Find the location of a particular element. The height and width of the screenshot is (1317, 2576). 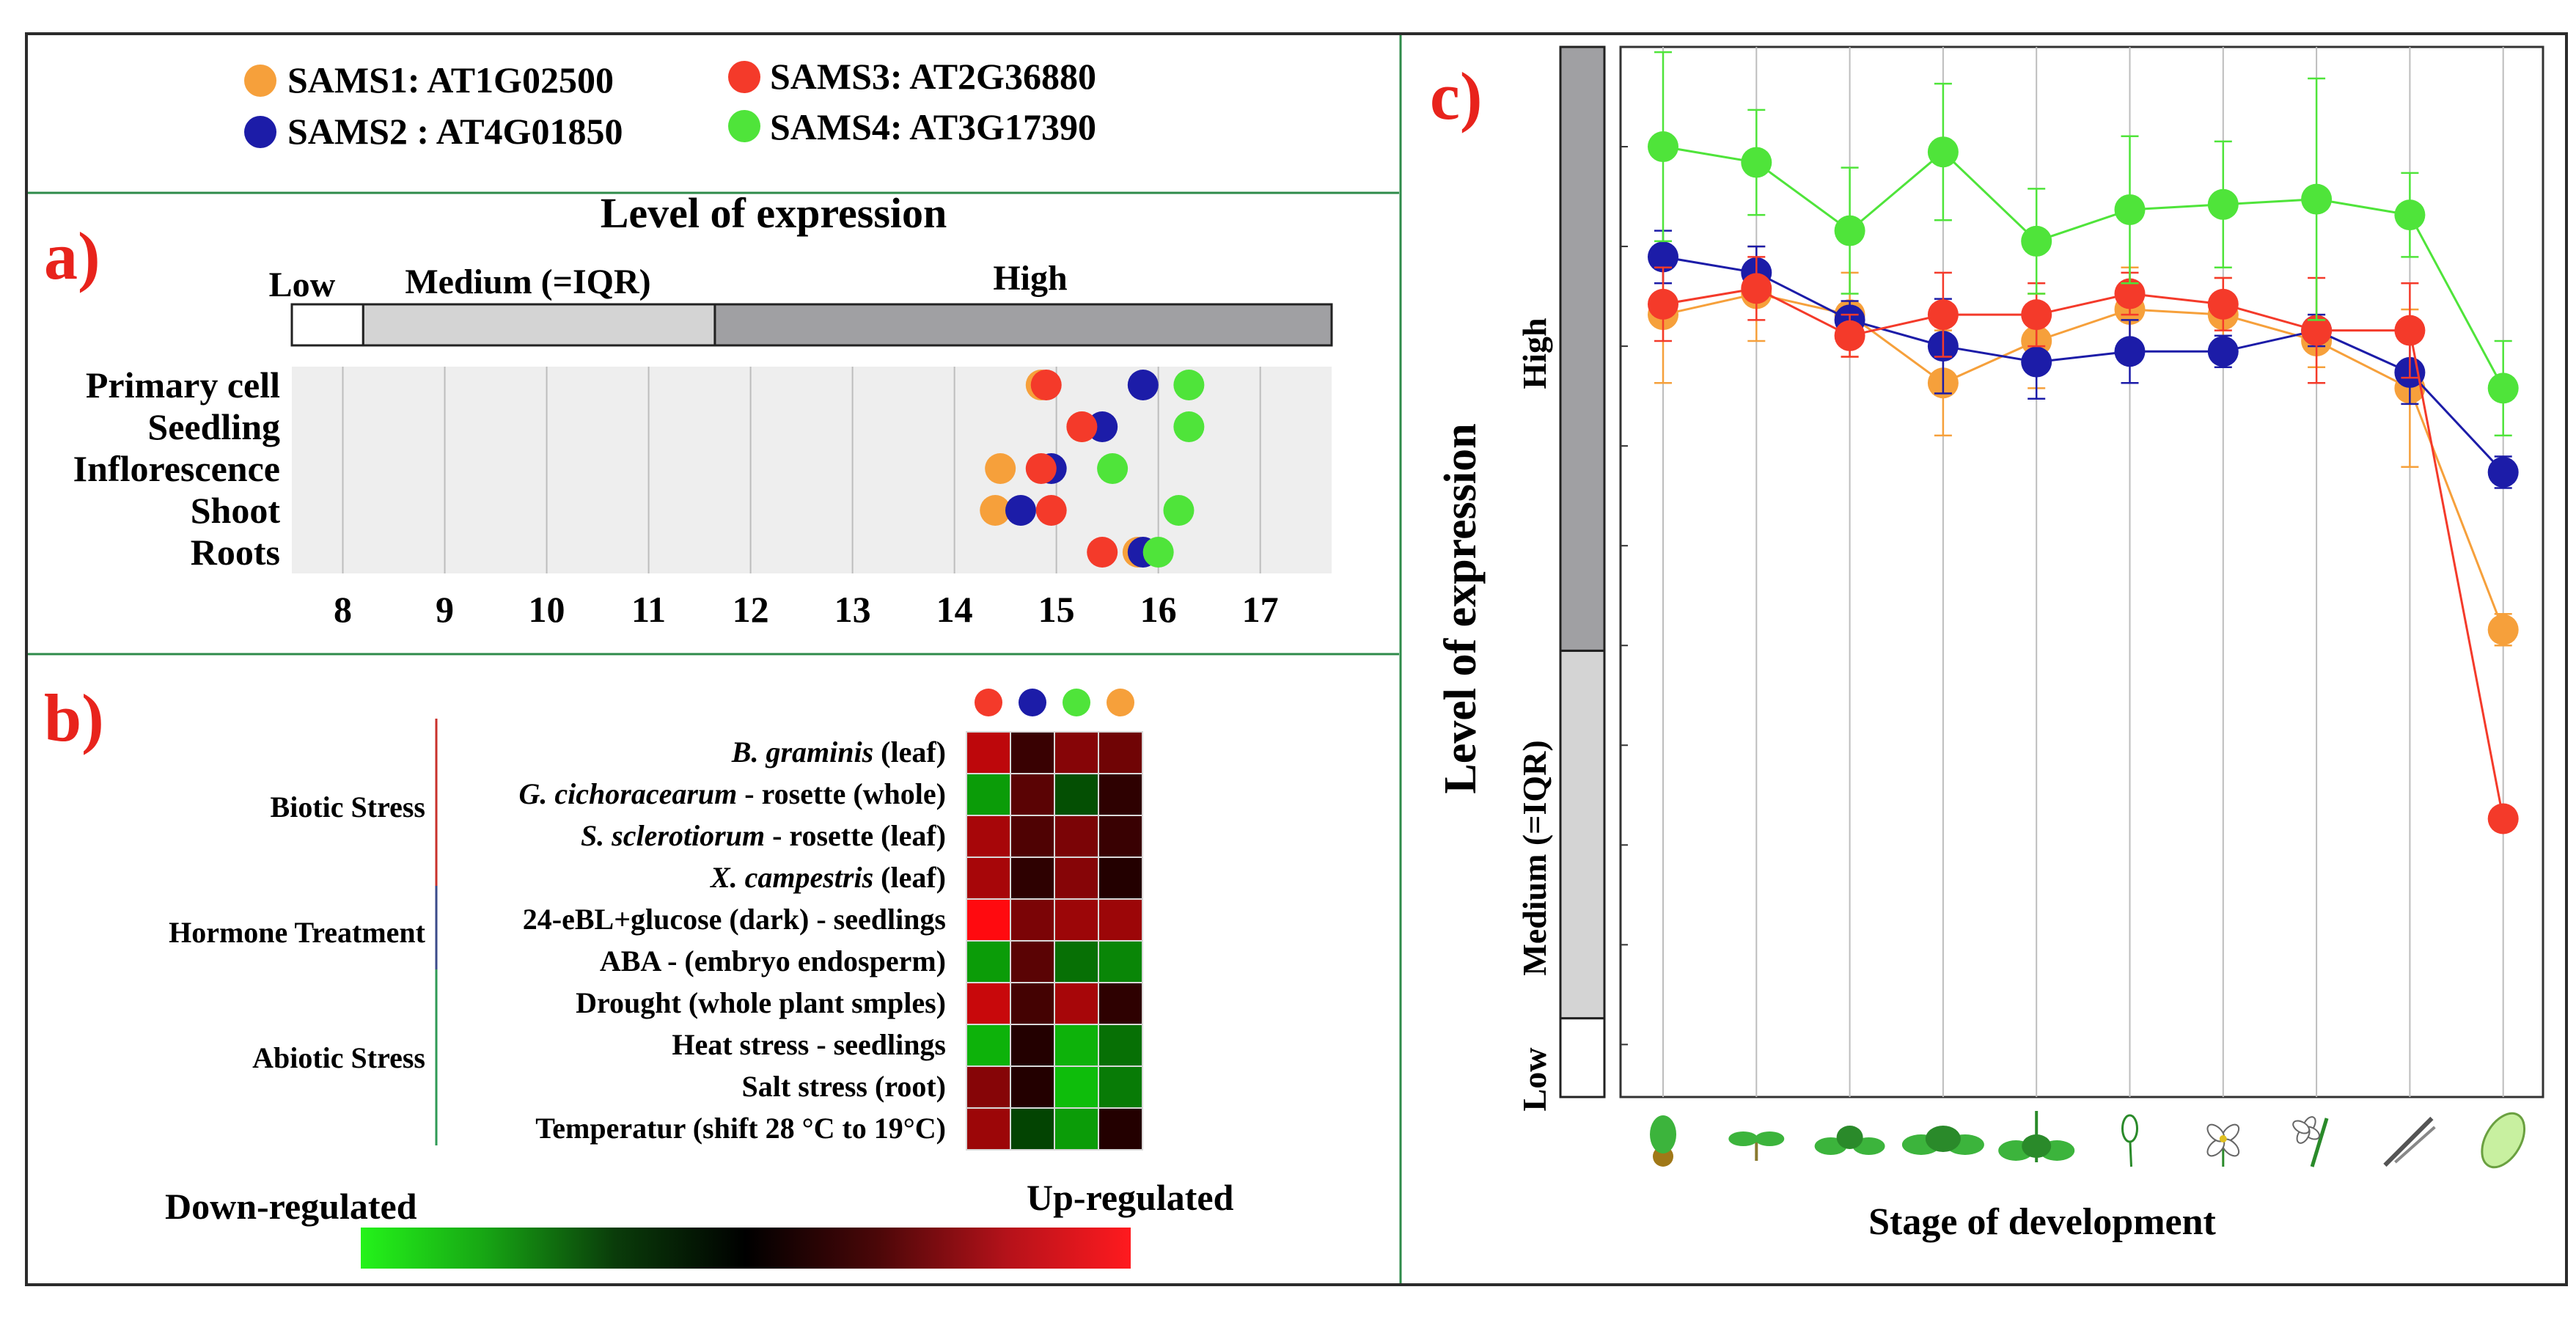

legend-label-sams3: SAMS3: AT2G36880 is located at coordinates (933, 76).